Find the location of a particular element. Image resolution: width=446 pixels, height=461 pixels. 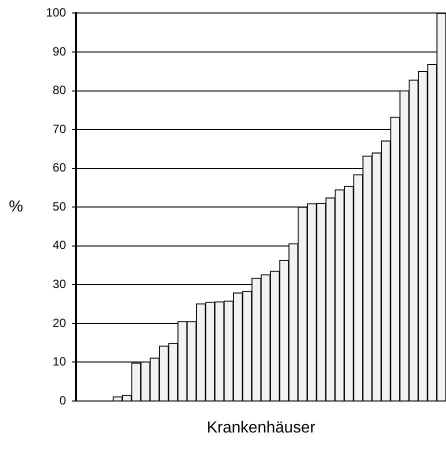

y-tick-label: 40 is located at coordinates (59, 245).